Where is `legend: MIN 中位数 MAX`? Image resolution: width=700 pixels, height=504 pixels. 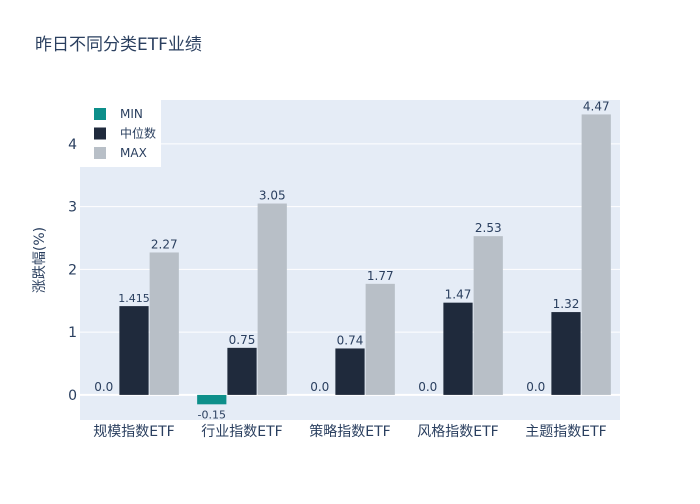 legend: MIN 中位数 MAX is located at coordinates (120, 133).